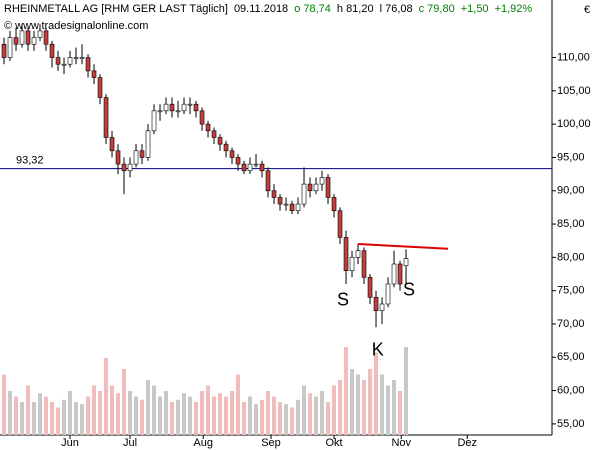 This screenshot has width=595, height=450. Describe the element at coordinates (571, 357) in the screenshot. I see `y-tick-label: 65,00` at that location.